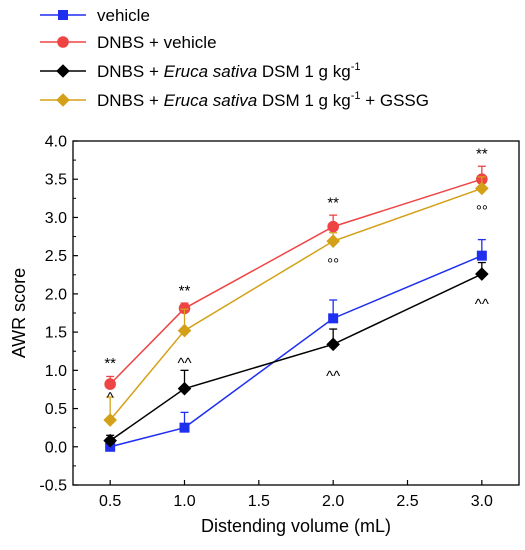  What do you see at coordinates (56, 142) in the screenshot?
I see `y-tick-label: 4.0` at bounding box center [56, 142].